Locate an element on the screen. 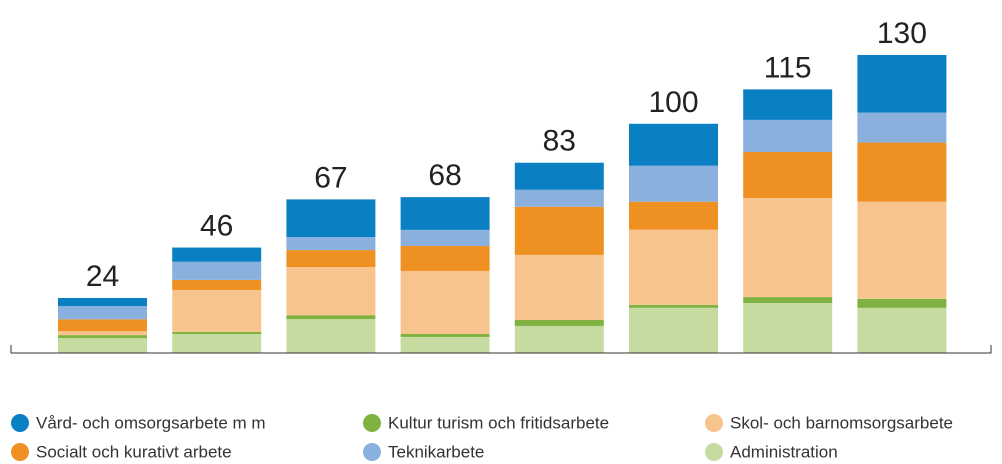  legend-label: Kultur turism och fritidsarbete is located at coordinates (498, 422).